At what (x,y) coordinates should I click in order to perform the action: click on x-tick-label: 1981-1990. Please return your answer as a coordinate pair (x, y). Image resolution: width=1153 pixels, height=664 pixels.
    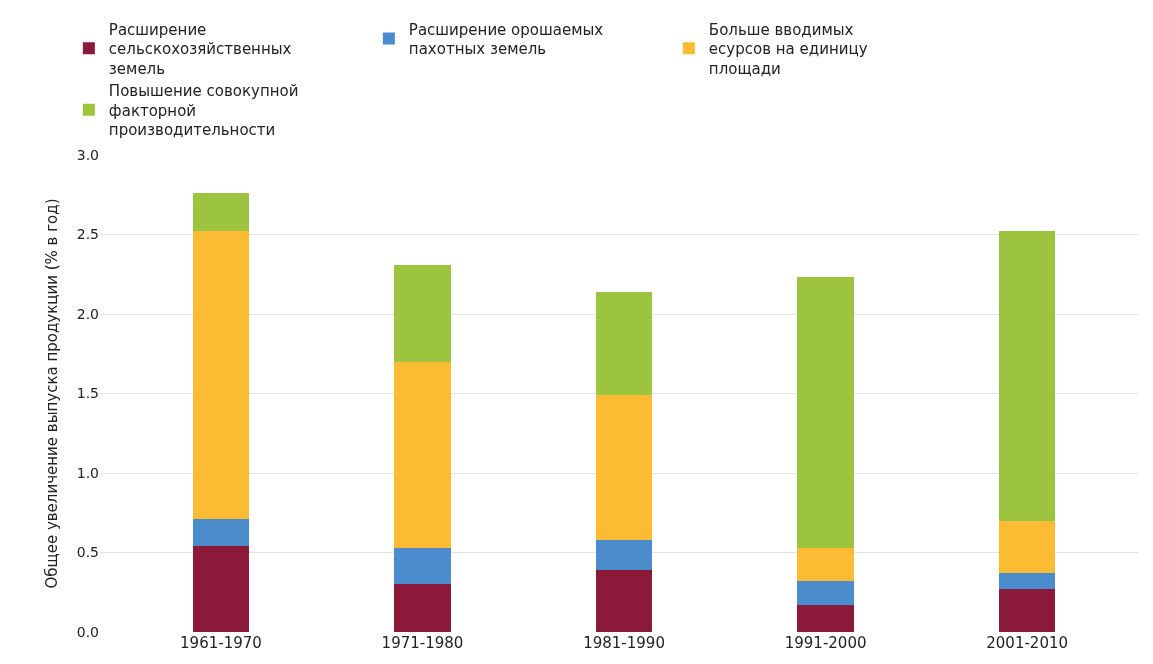
    Looking at the image, I should click on (624, 643).